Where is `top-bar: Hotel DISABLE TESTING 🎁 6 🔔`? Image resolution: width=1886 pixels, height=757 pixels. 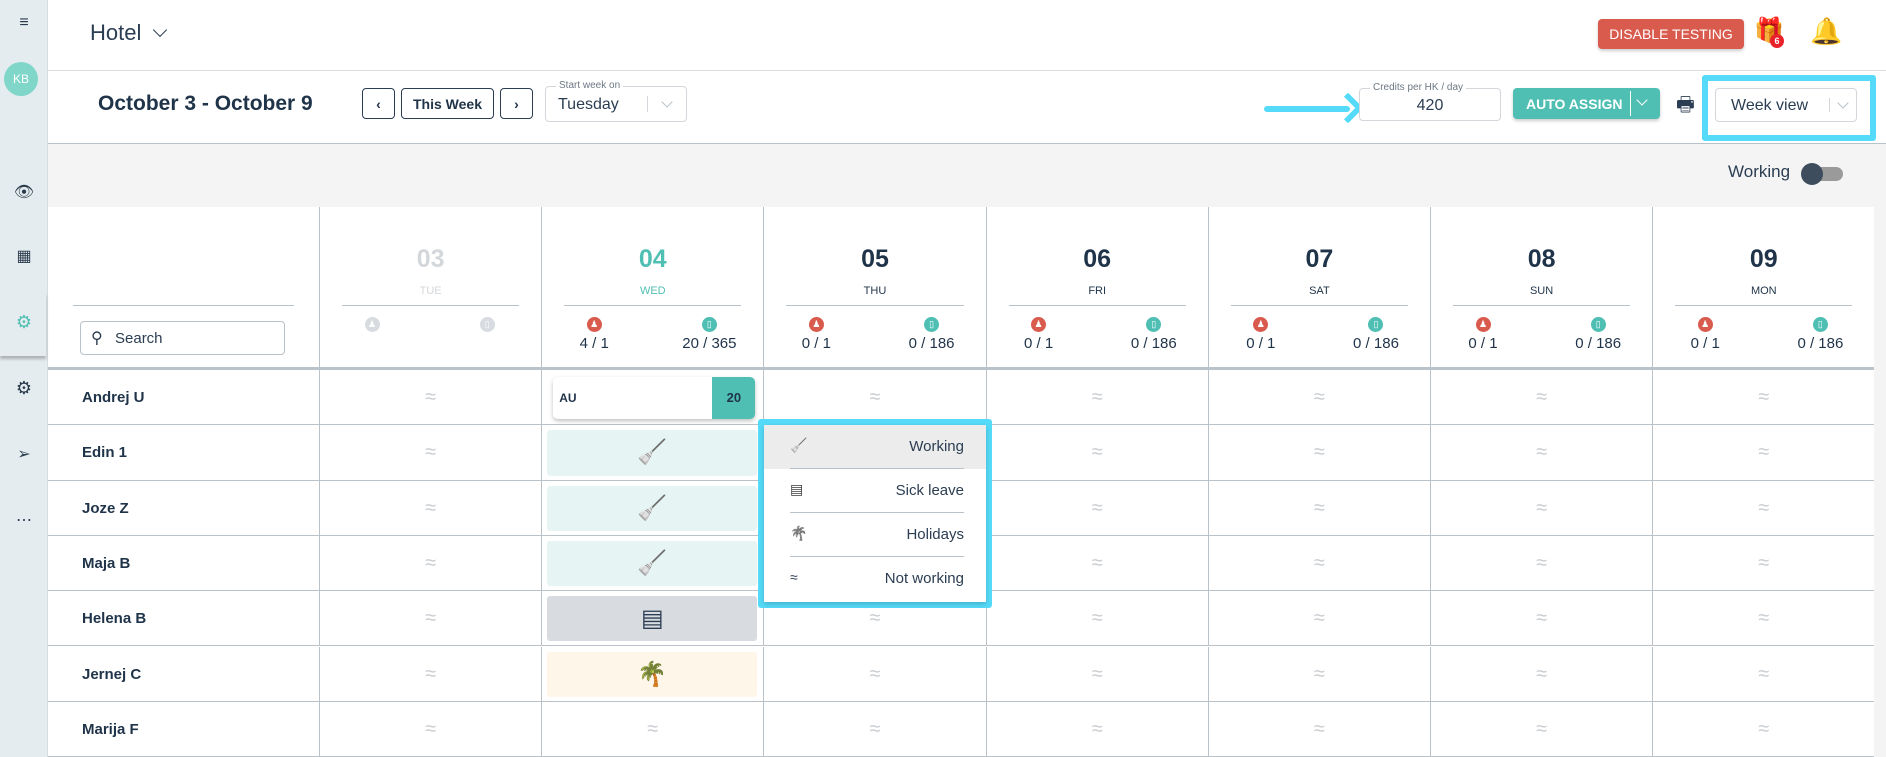
top-bar: Hotel DISABLE TESTING 🎁 6 🔔 is located at coordinates (967, 35).